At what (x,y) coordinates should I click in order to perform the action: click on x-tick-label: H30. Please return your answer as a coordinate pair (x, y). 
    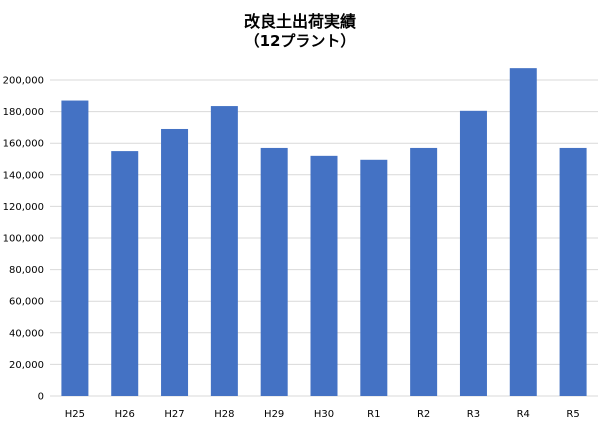
    Looking at the image, I should click on (324, 414).